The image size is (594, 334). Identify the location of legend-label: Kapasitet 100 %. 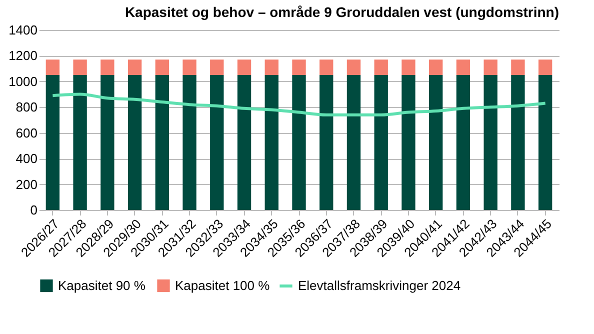
(222, 285).